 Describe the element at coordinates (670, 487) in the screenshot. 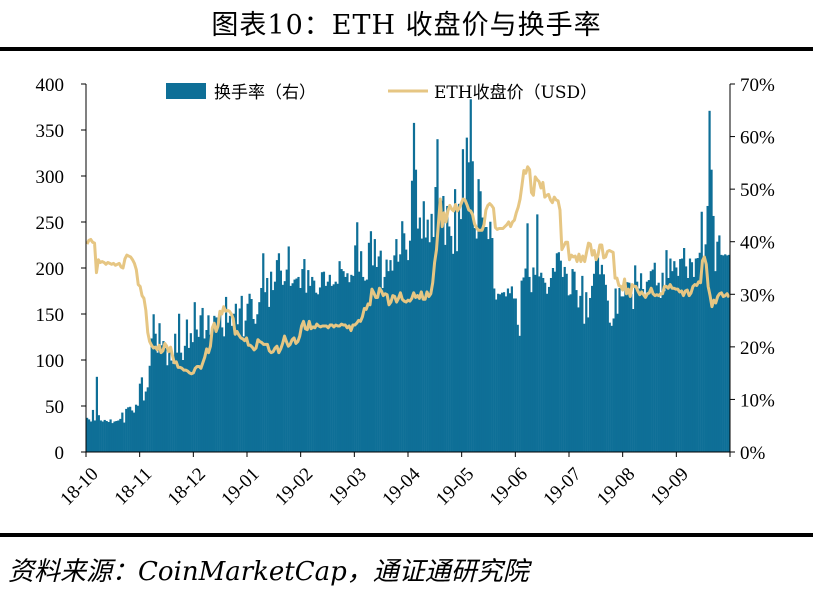

I see `x-tick-label: 19-09` at that location.